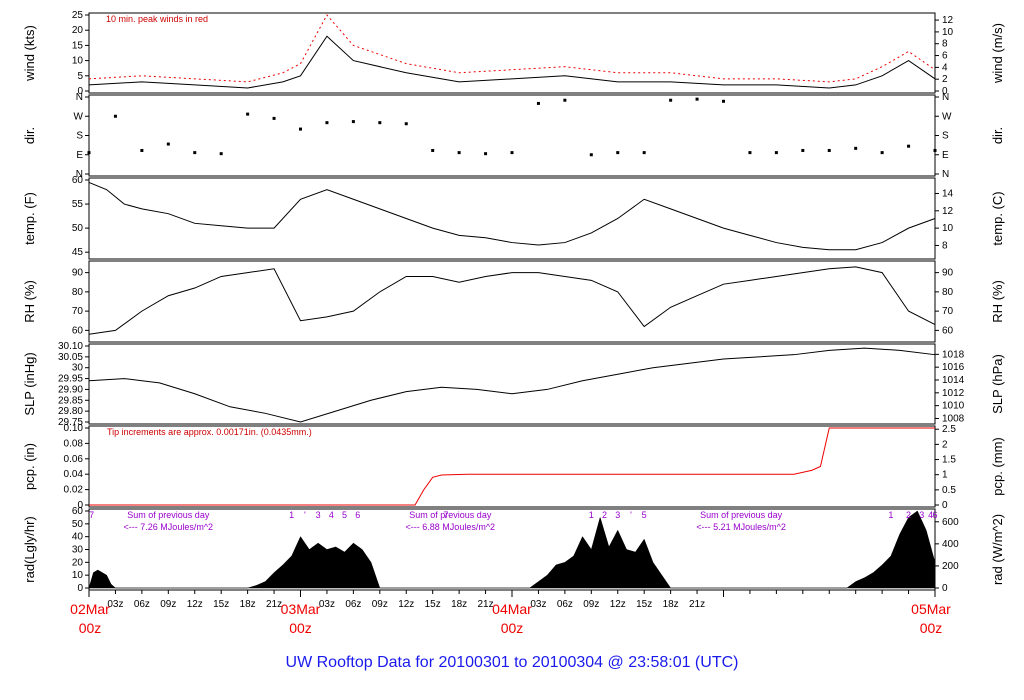 The image size is (1024, 700). I want to click on day-sum-value: <--- 7.26 MJoules/m^2, so click(169, 527).